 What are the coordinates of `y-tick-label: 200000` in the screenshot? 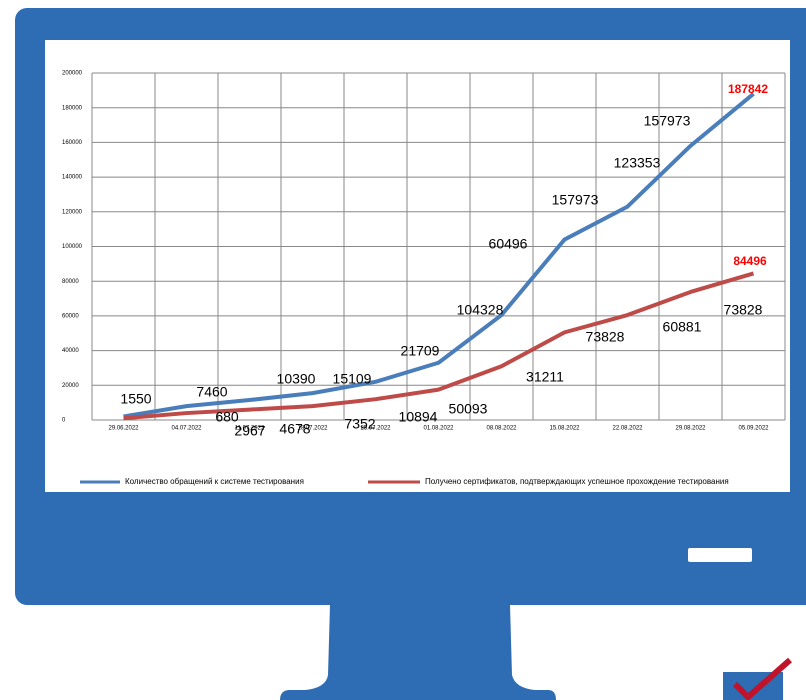 It's located at (72, 74).